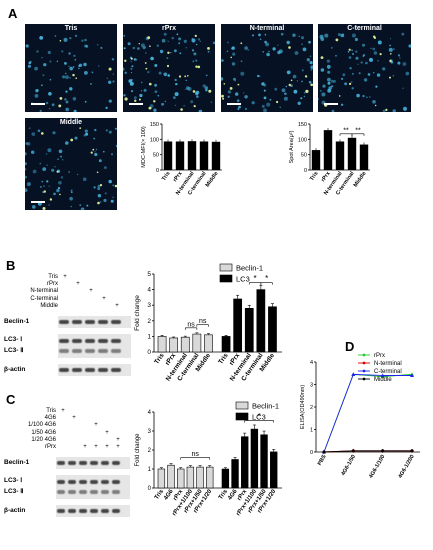 The height and width of the screenshot is (550, 433). Describe the element at coordinates (243, 279) in the screenshot. I see `legend-label: LC3` at that location.